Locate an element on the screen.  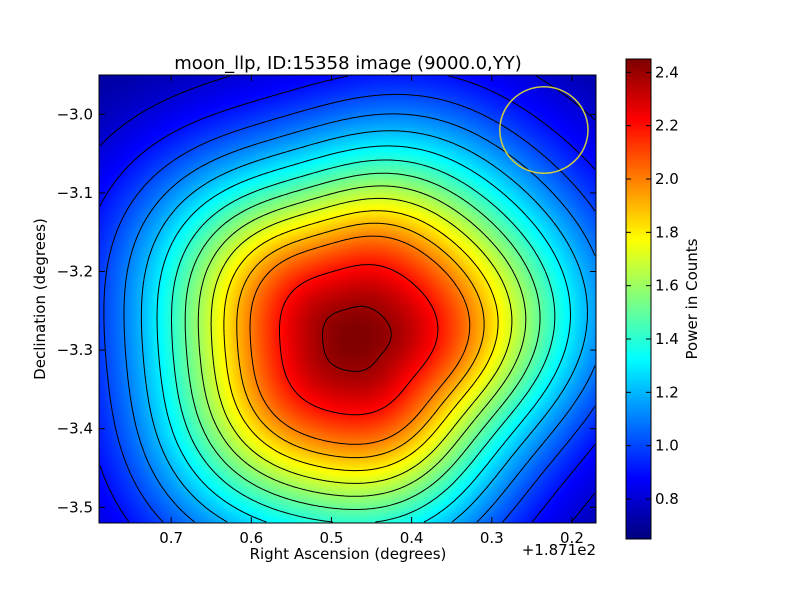
colorbar-ticks: 0.8 1.0 1.2 1.4 1.6 1.8 2.0 2.2 2.4 is located at coordinates (652, 285).